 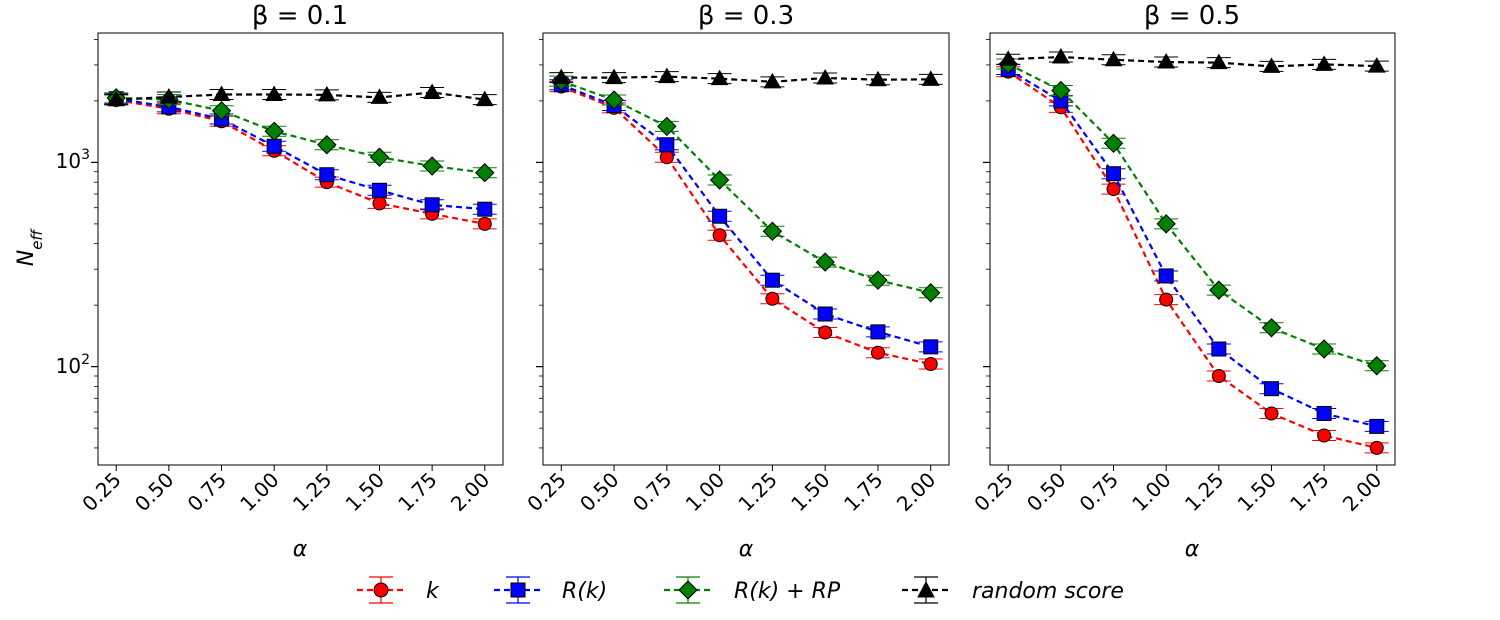 I want to click on x-tick-label: 0.50, so click(x=154, y=492).